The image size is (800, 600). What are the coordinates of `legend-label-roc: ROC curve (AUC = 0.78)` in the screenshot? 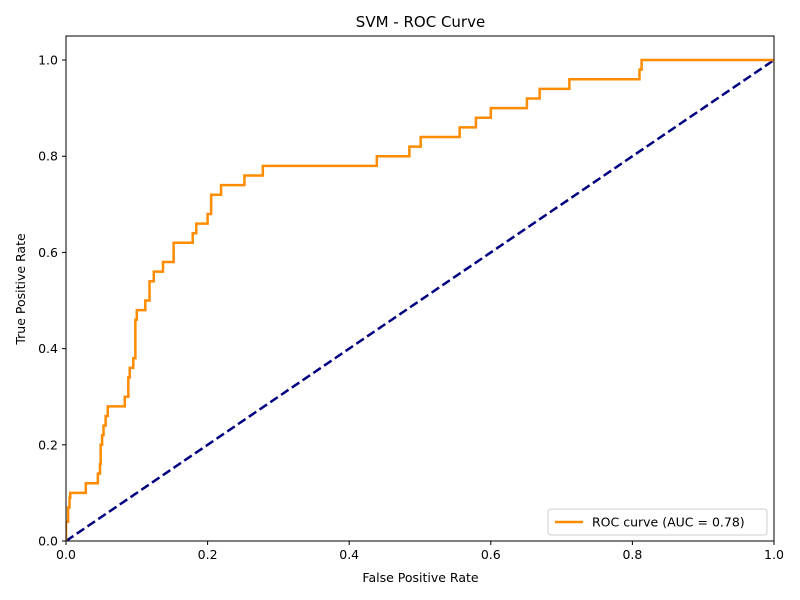 It's located at (668, 522).